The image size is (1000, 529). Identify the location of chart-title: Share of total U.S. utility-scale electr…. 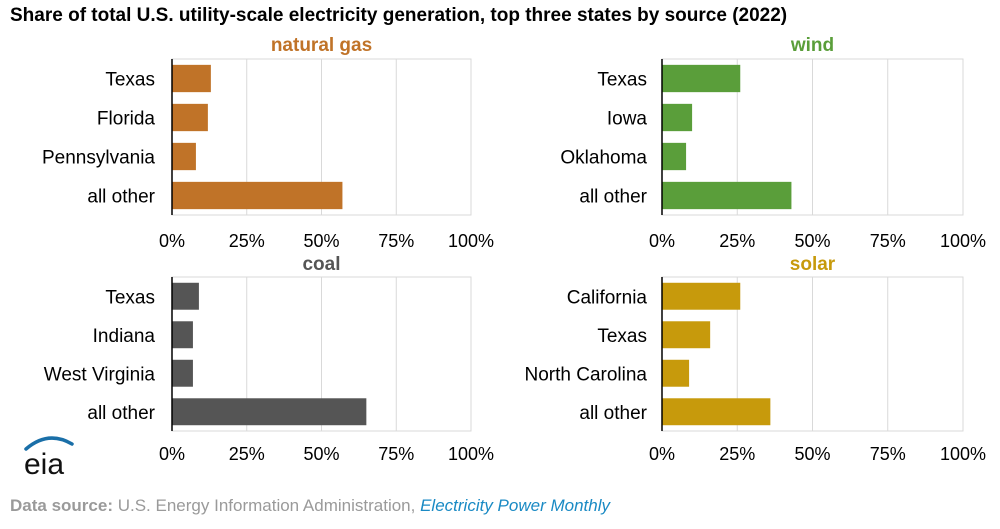
(399, 15).